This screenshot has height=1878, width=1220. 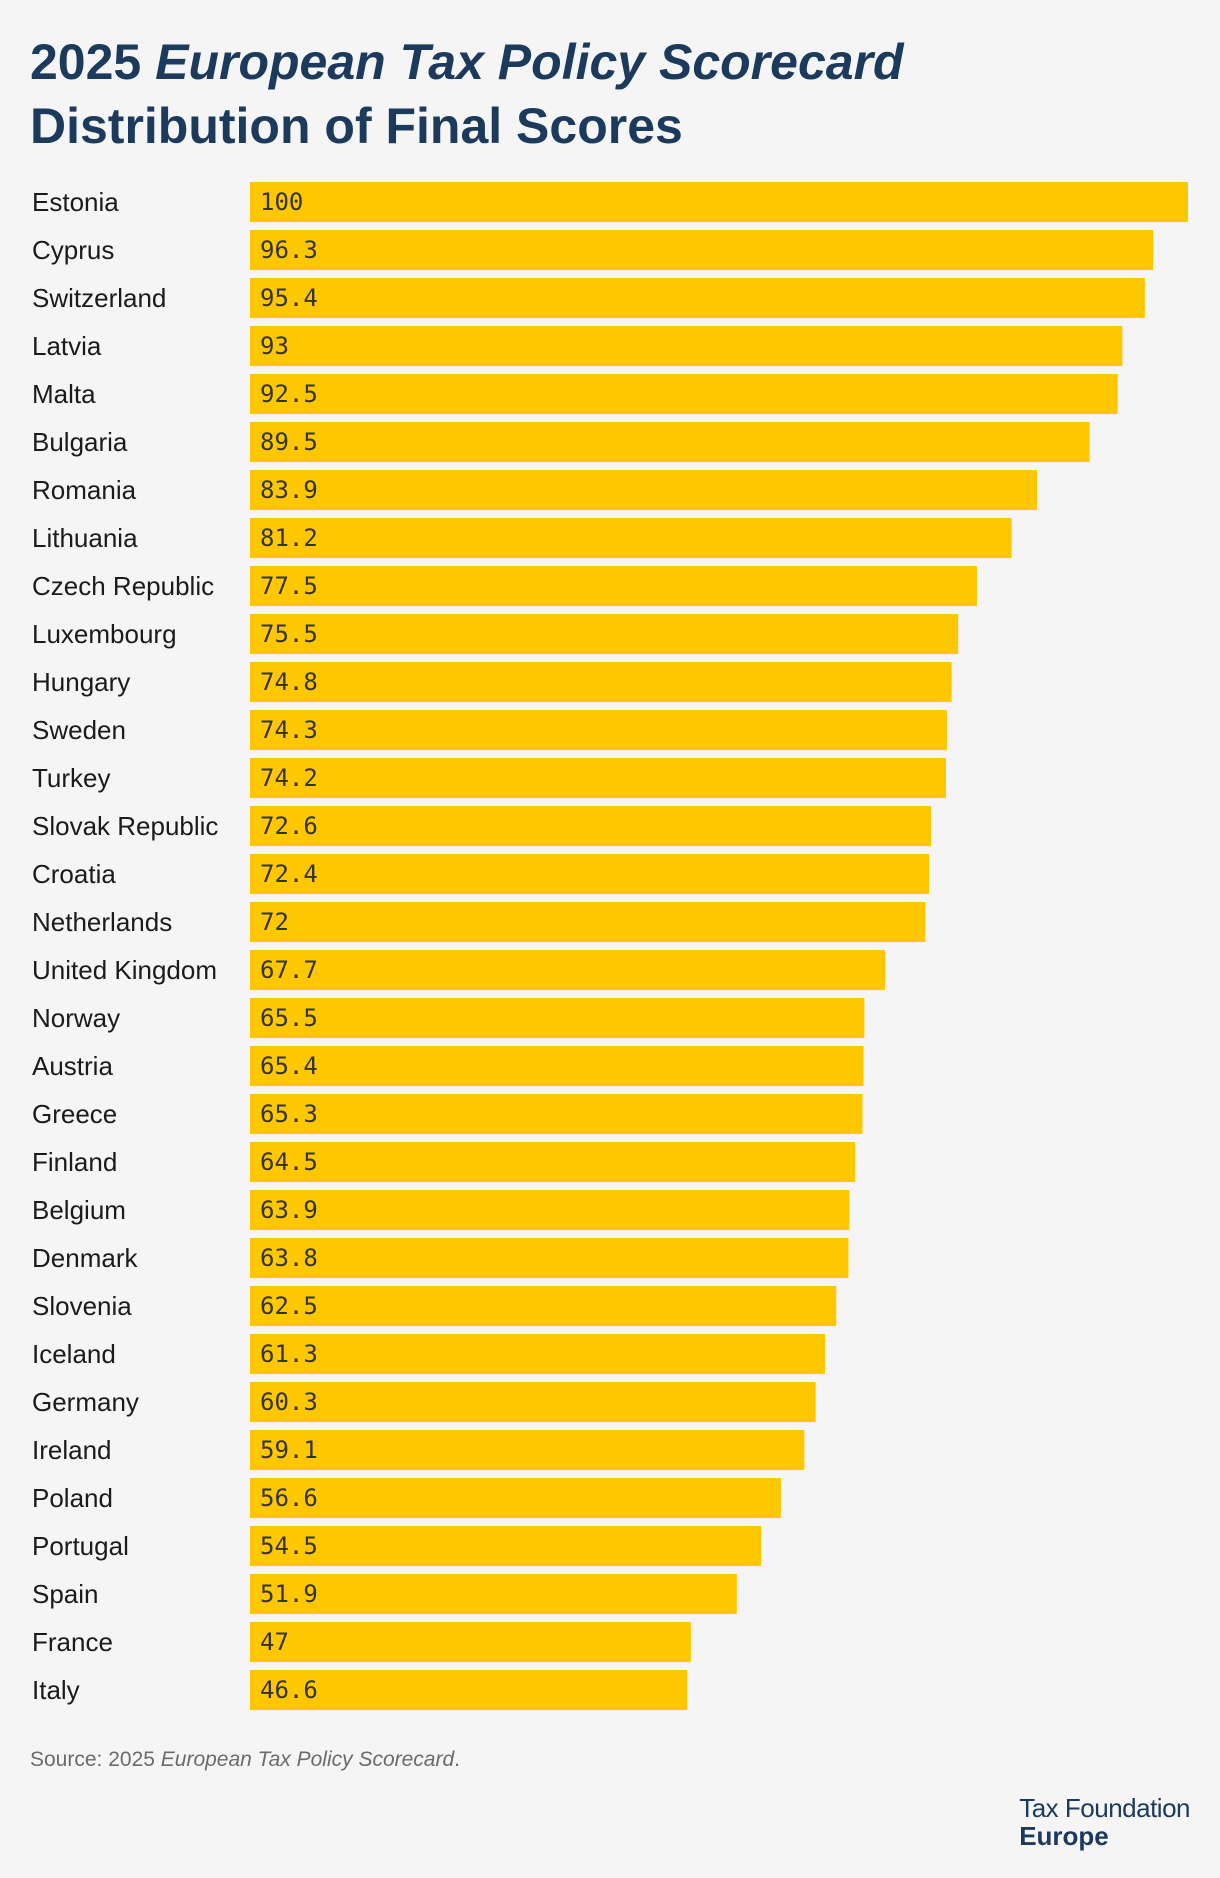 What do you see at coordinates (274, 922) in the screenshot?
I see `bar-value-label: 72` at bounding box center [274, 922].